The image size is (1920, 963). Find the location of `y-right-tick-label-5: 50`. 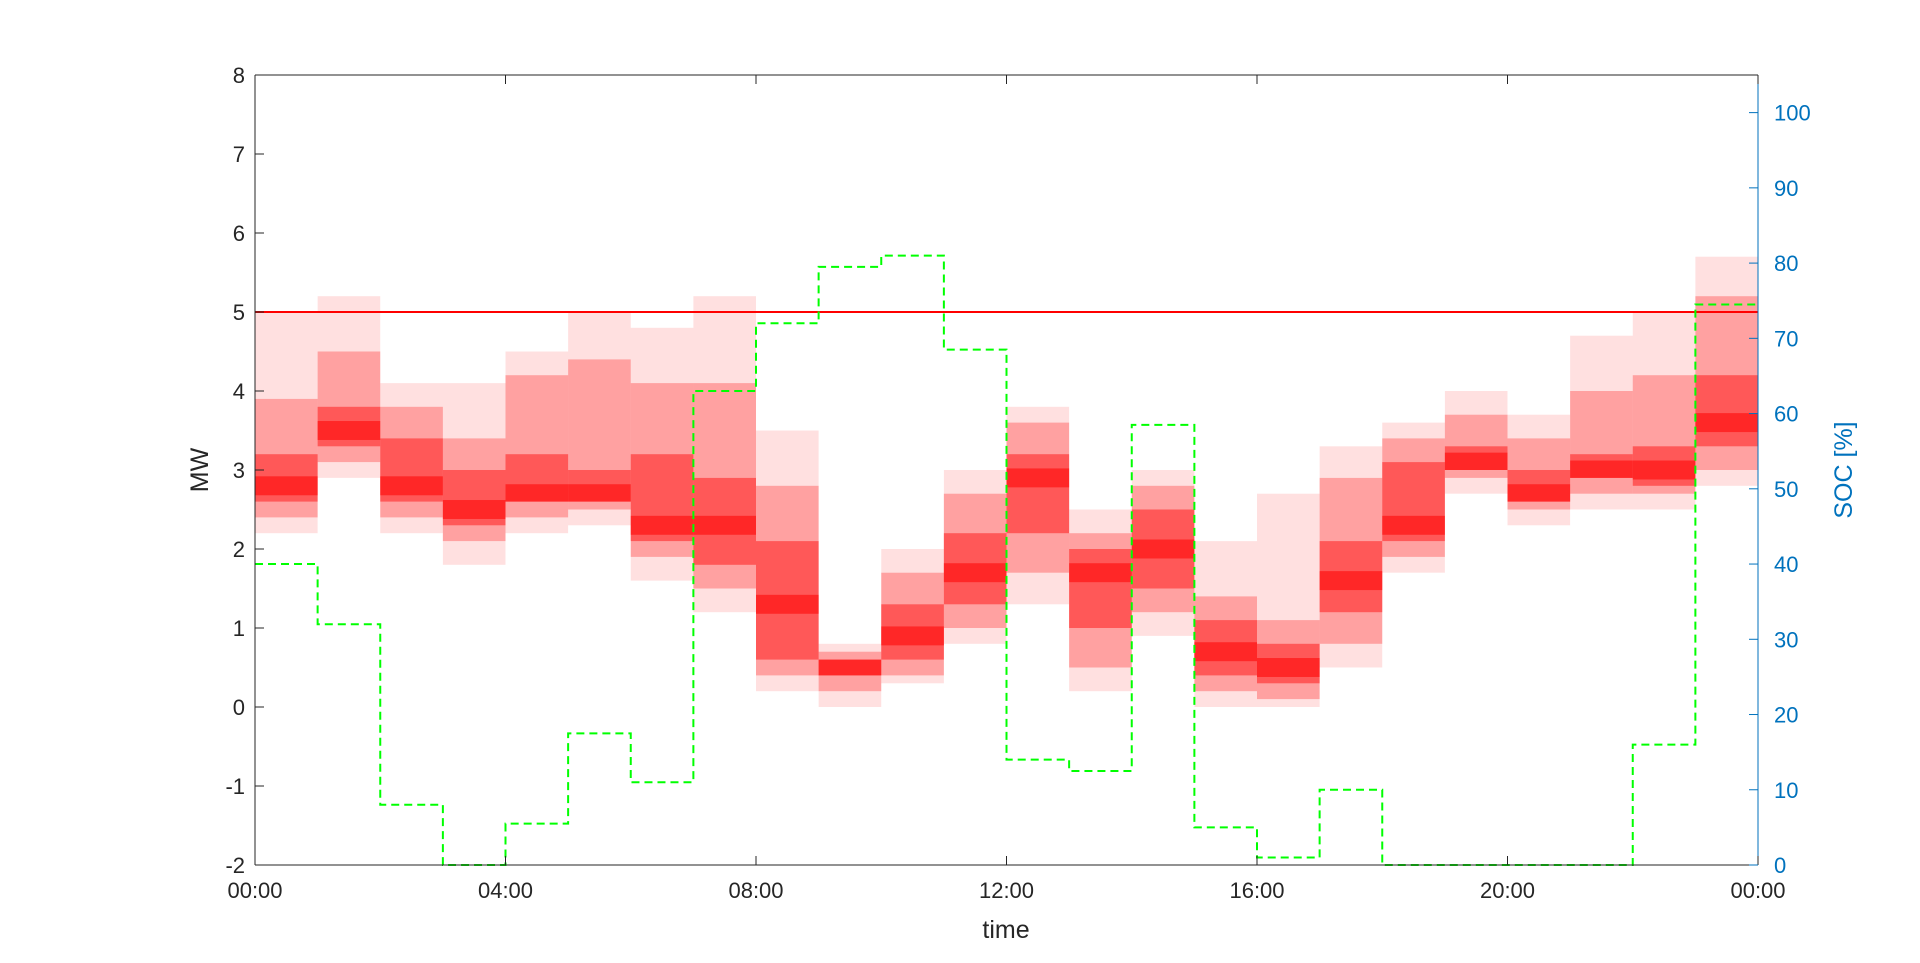

y-right-tick-label-5: 50 is located at coordinates (1786, 489).